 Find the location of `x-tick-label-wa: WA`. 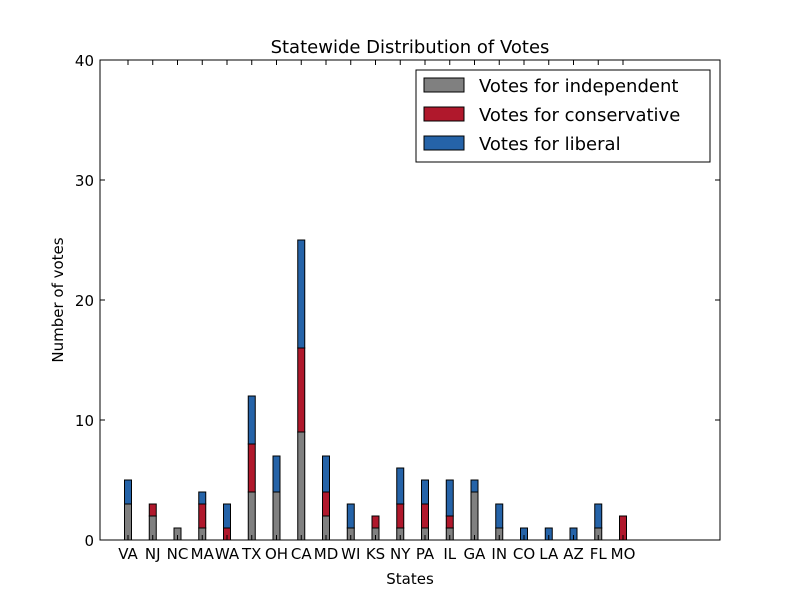

x-tick-label-wa: WA is located at coordinates (227, 554).